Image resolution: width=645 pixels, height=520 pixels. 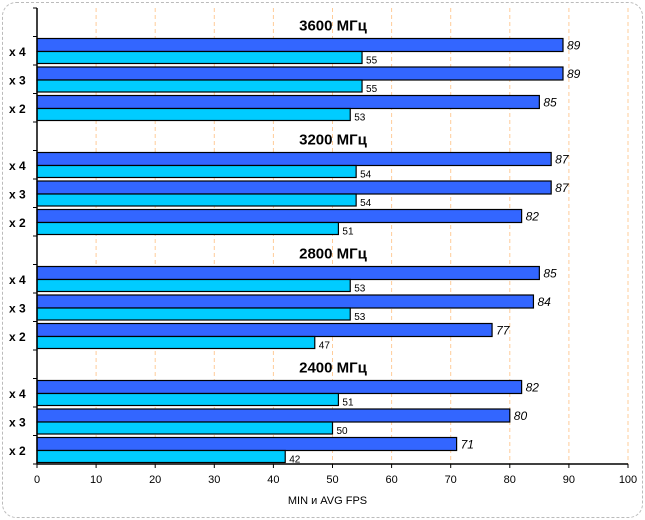 What do you see at coordinates (325, 346) in the screenshot?
I see `min-value-label: 47` at bounding box center [325, 346].